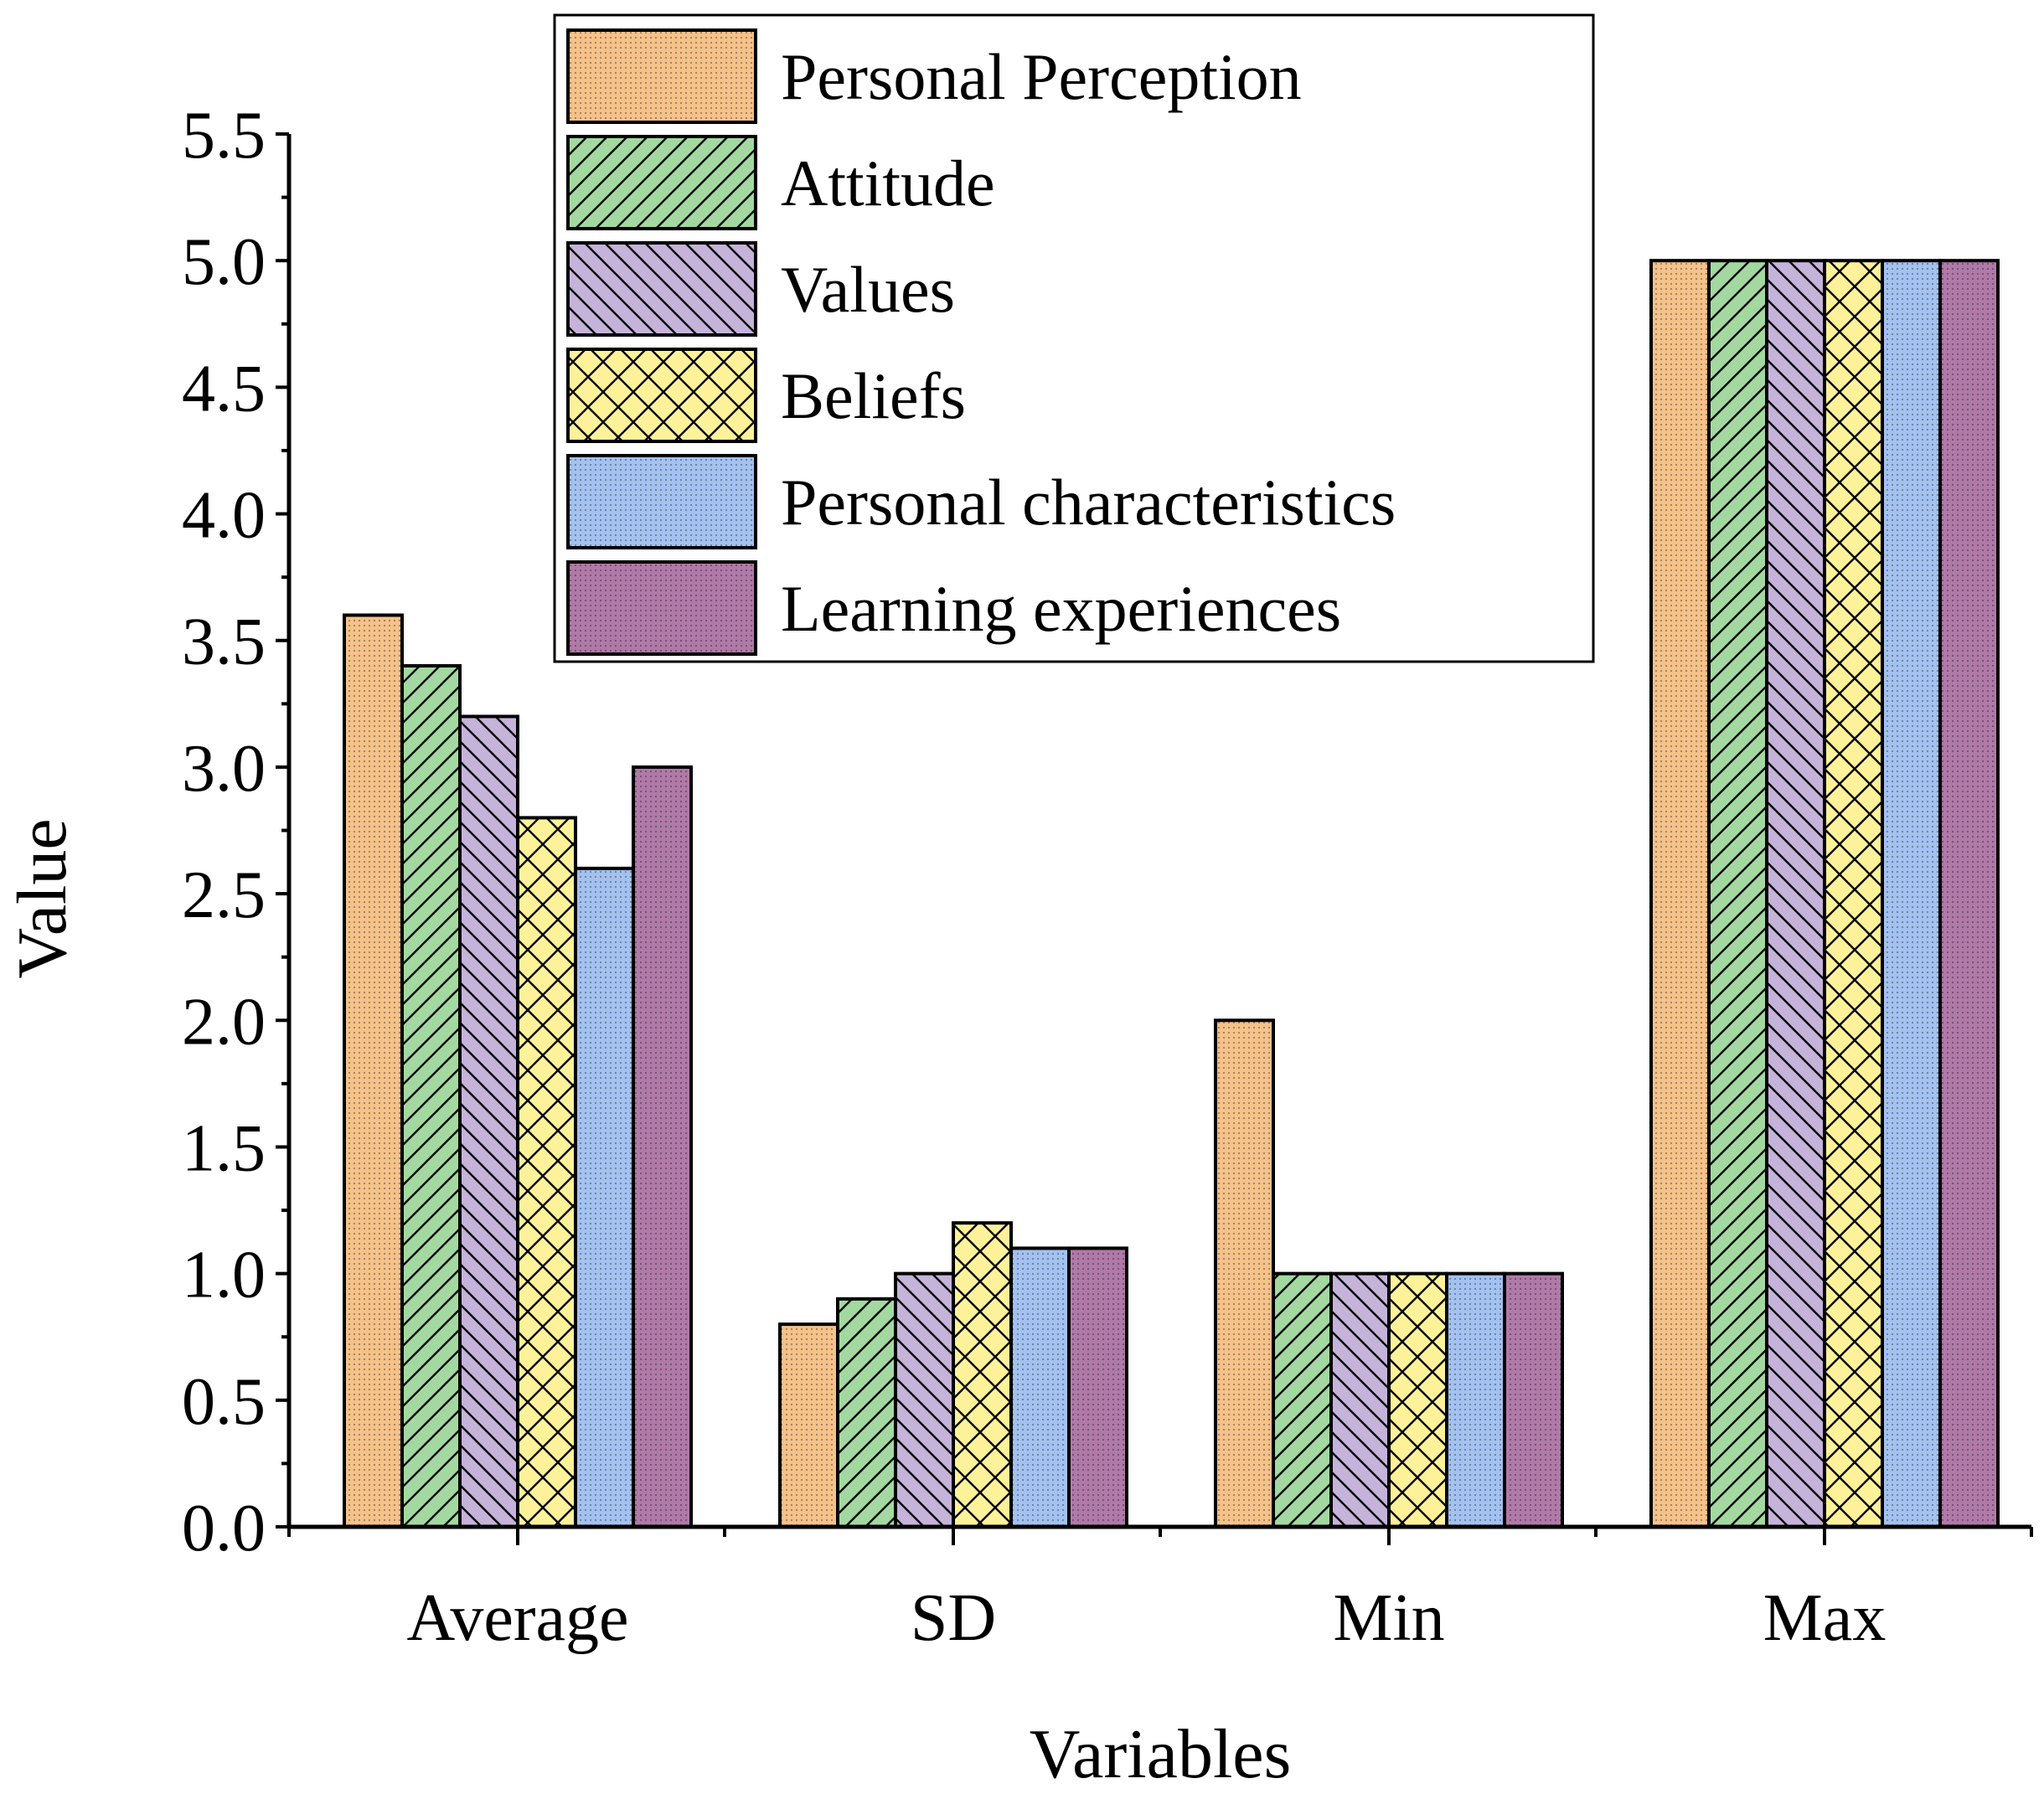 This screenshot has width=2044, height=1794. What do you see at coordinates (1737, 894) in the screenshot?
I see `bar-max-attitude` at bounding box center [1737, 894].